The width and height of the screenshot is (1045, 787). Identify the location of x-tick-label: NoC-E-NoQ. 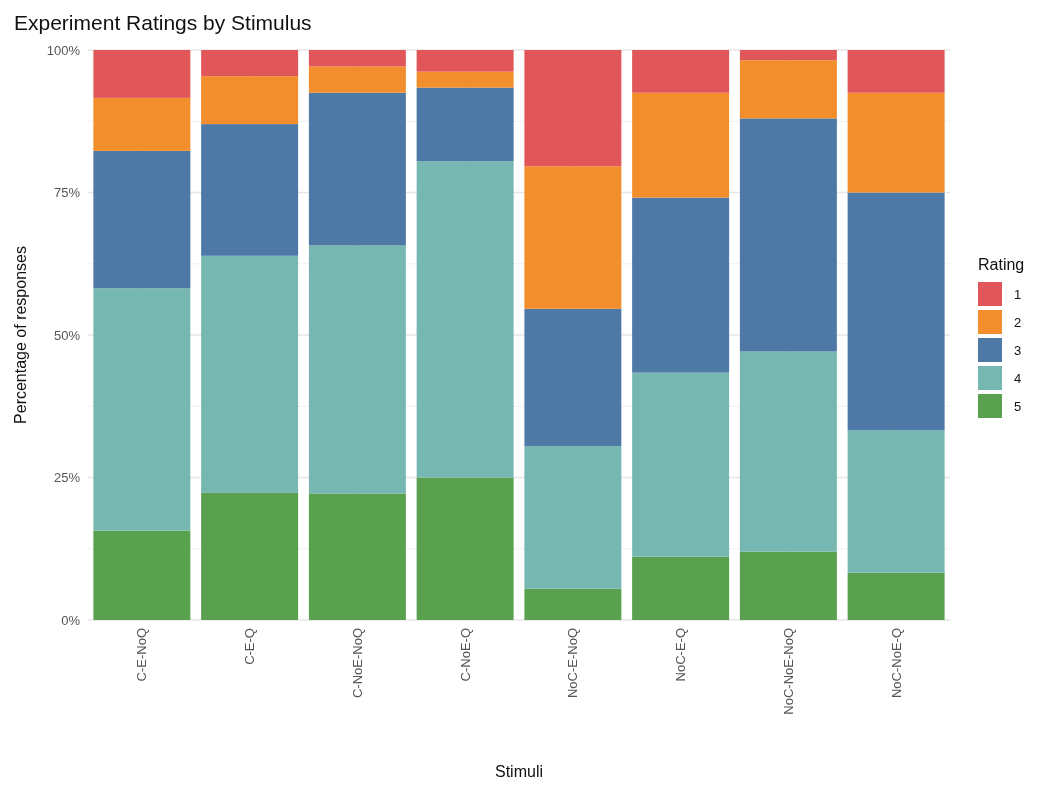
(573, 663).